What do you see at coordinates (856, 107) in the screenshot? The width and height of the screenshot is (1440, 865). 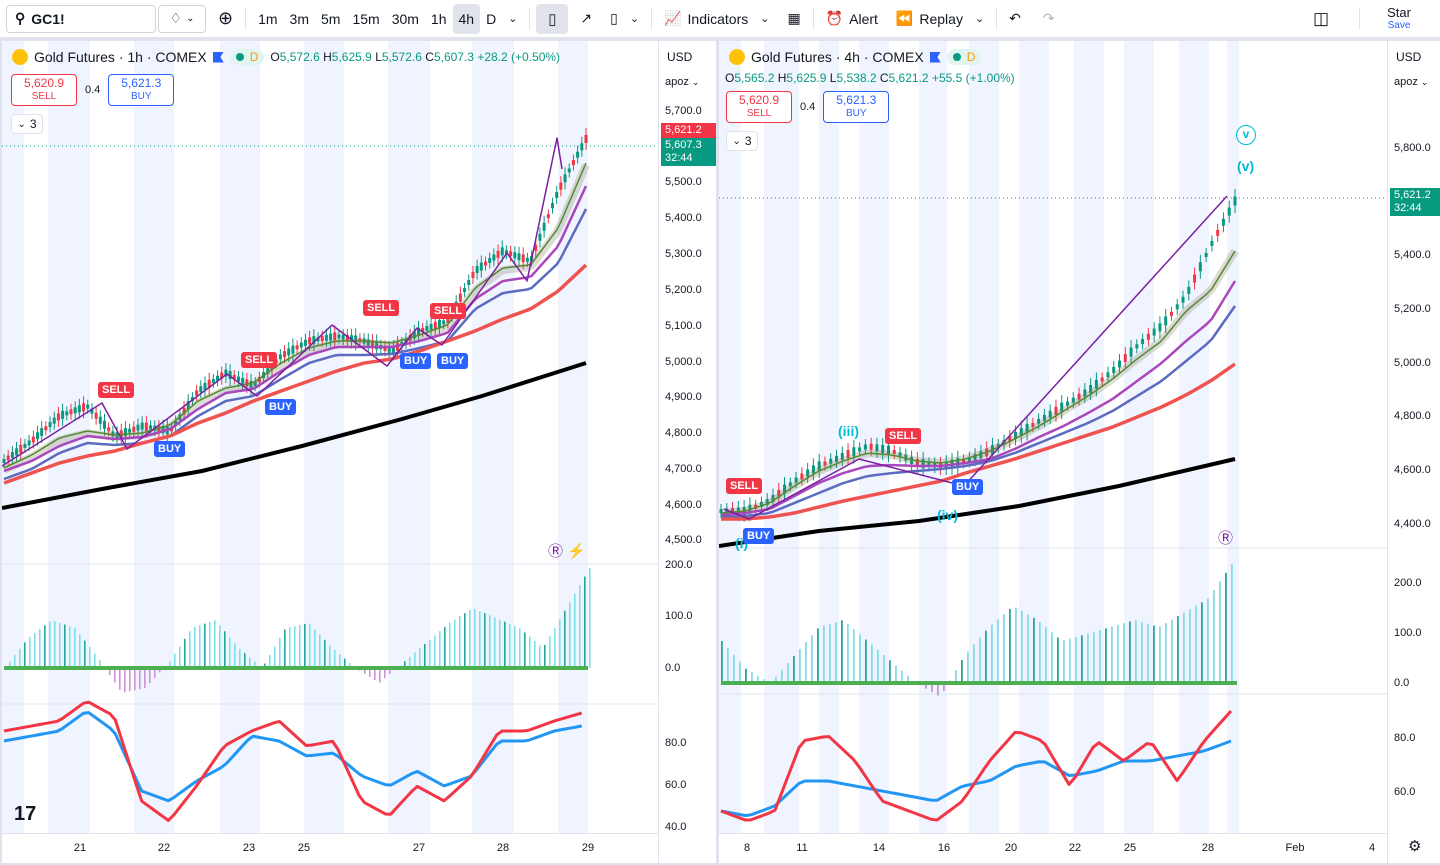 I see `right-buy-button: 5,621.3 BUY` at bounding box center [856, 107].